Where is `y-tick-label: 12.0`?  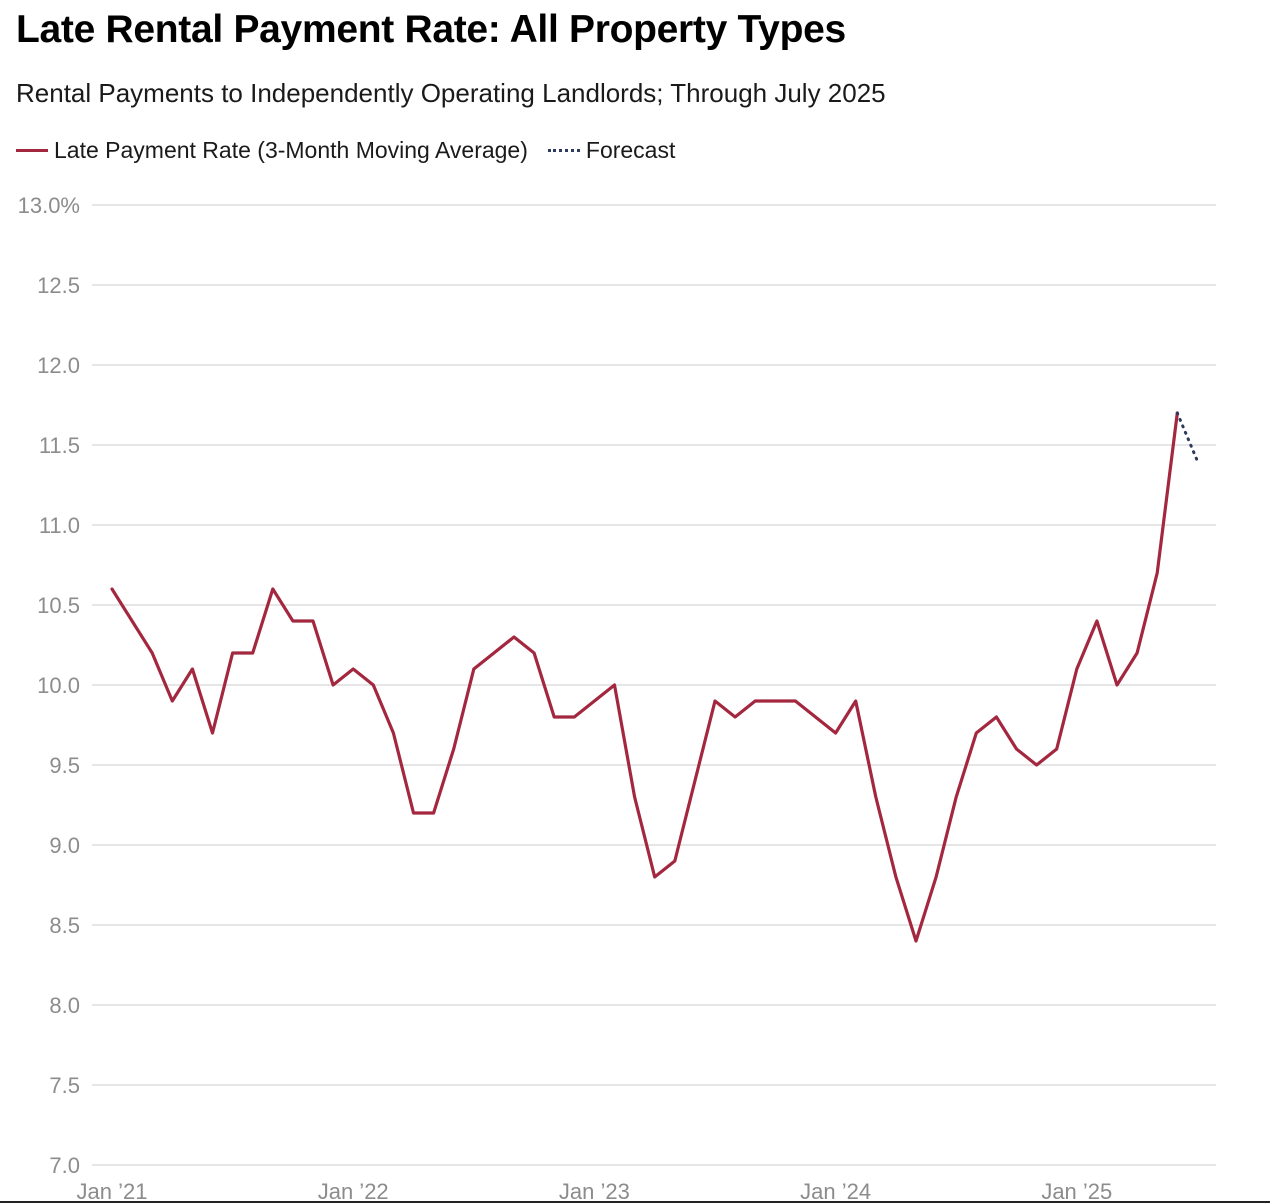 y-tick-label: 12.0 is located at coordinates (58, 365).